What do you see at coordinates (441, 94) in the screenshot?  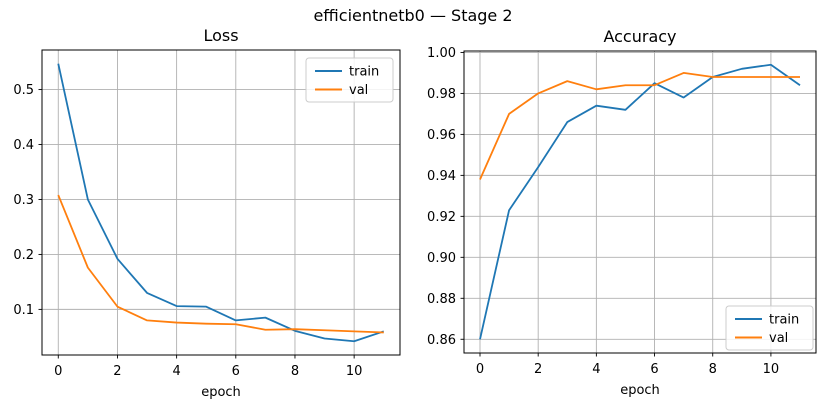 I see `y-tick-label: 0.98` at bounding box center [441, 94].